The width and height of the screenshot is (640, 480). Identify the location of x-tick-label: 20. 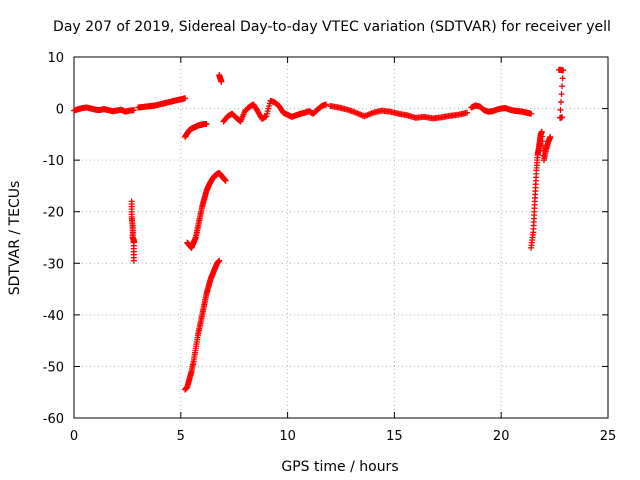
(501, 436).